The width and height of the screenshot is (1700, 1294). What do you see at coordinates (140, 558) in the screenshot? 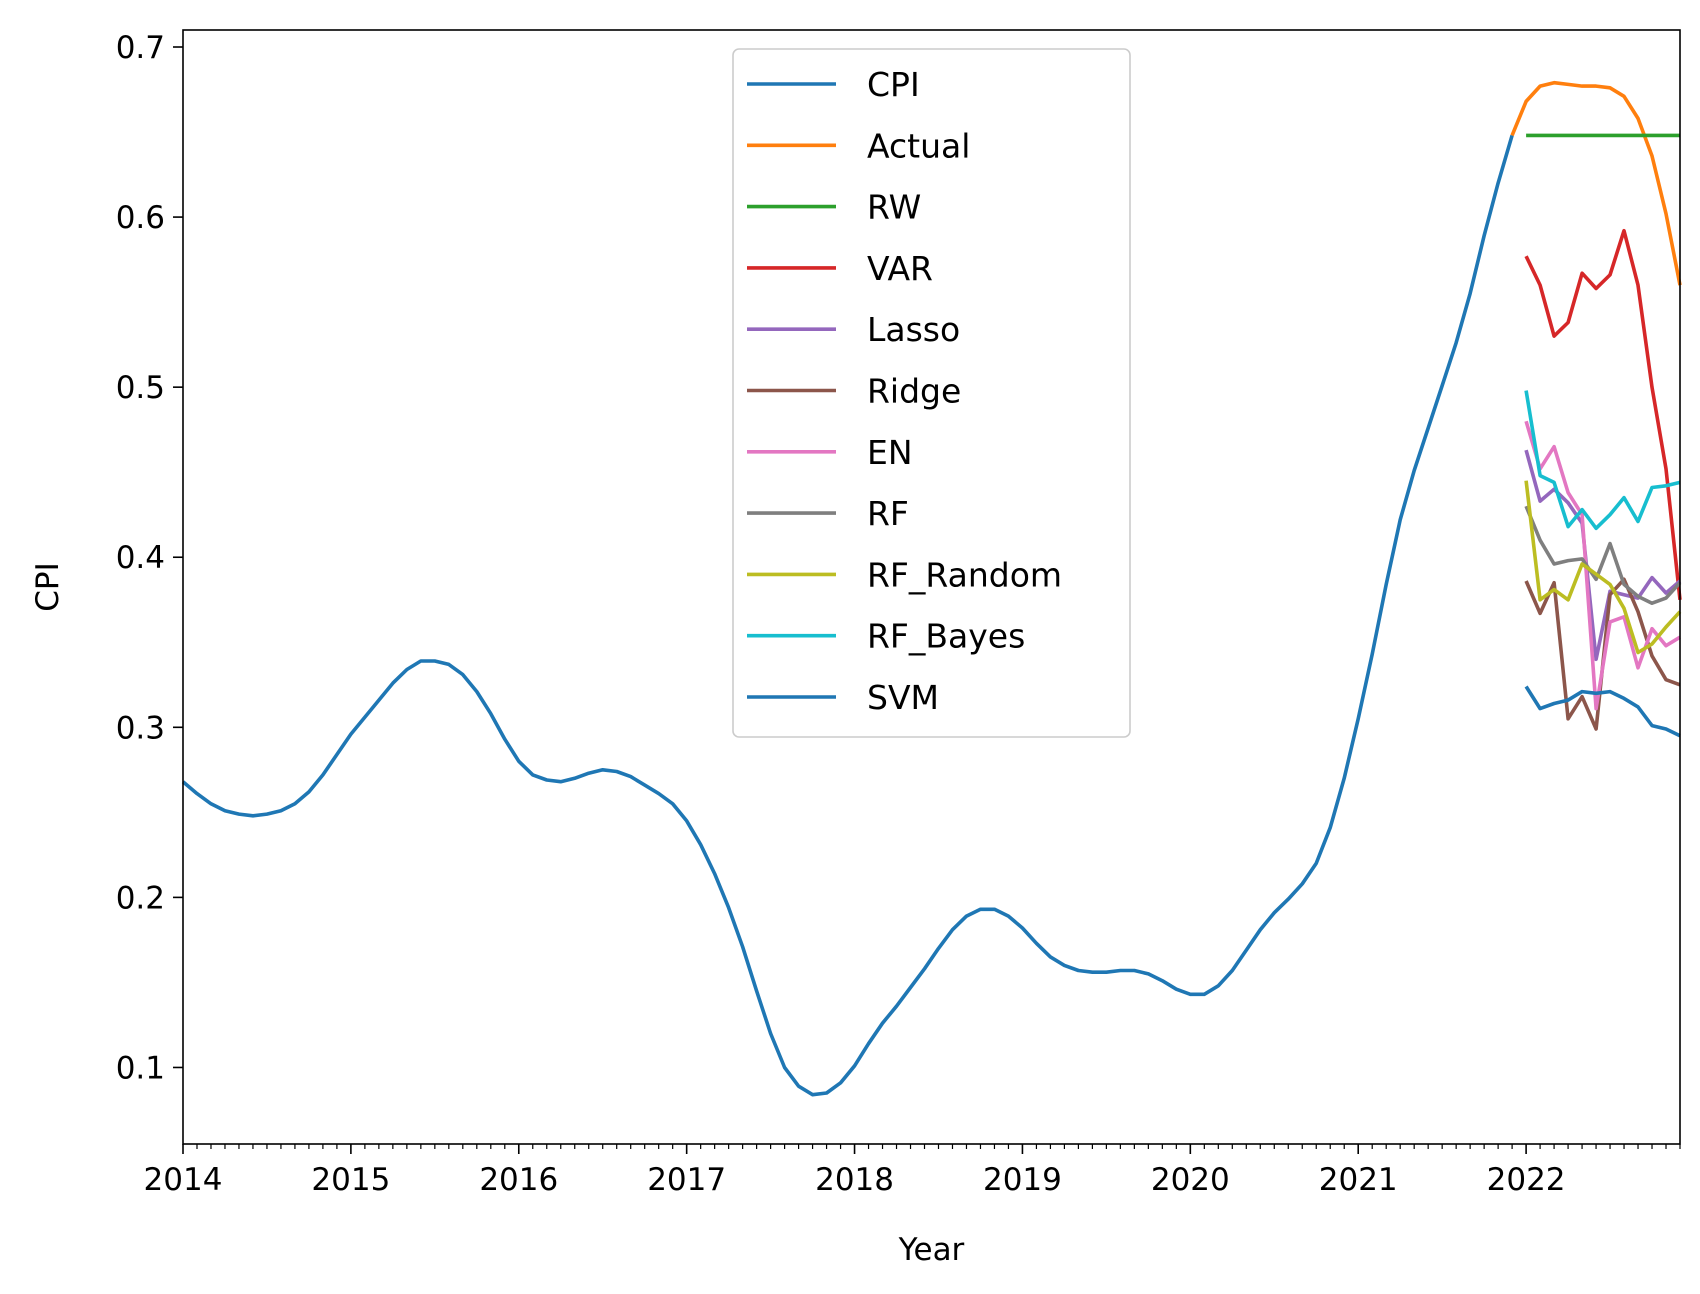
I see `y-tick-label: 0.4` at bounding box center [140, 558].